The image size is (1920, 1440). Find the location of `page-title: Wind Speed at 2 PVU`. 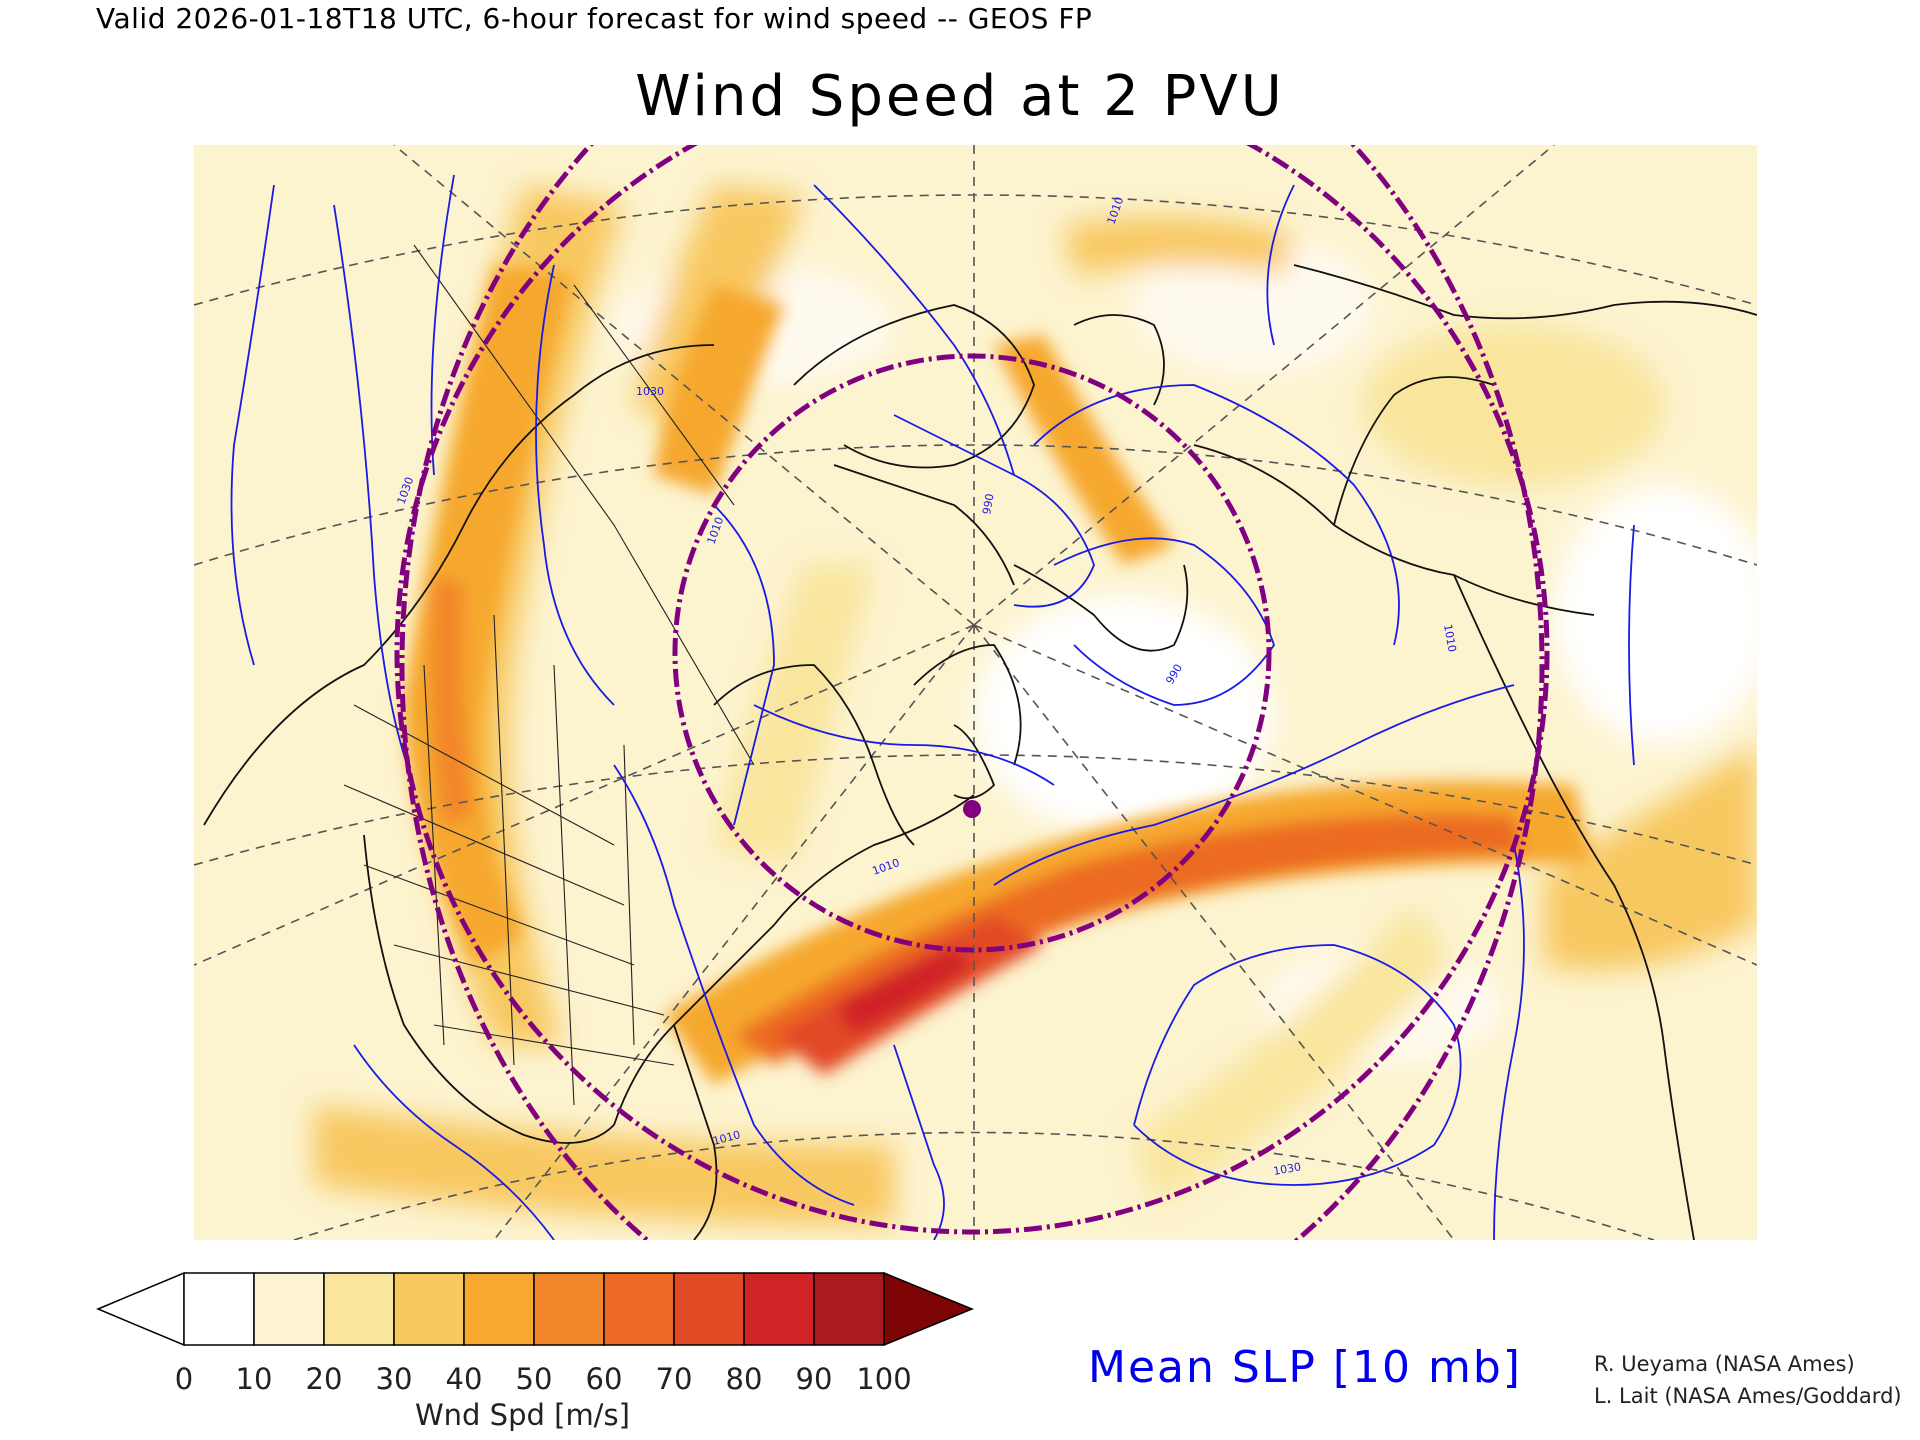

page-title: Wind Speed at 2 PVU is located at coordinates (960, 96).